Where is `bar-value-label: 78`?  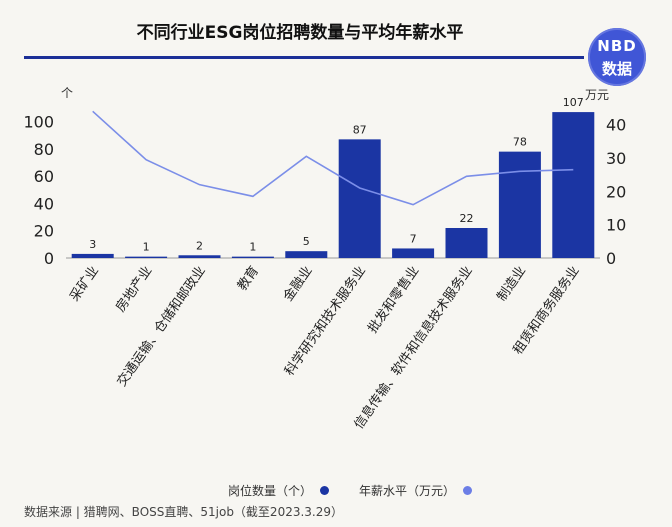 bar-value-label: 78 is located at coordinates (520, 142).